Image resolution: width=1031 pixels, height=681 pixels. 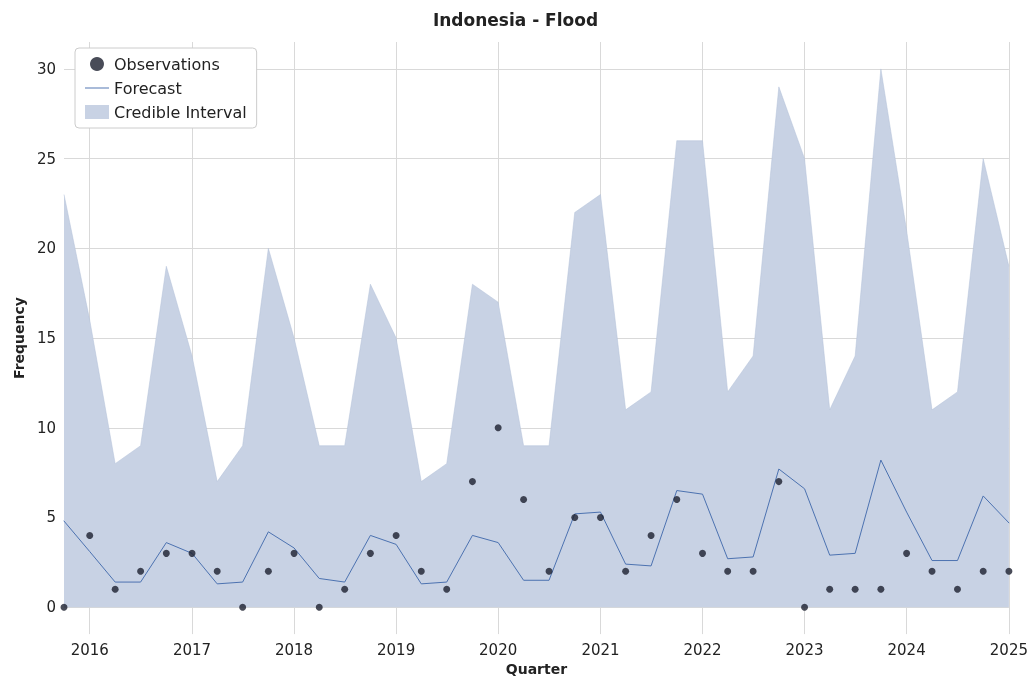 What do you see at coordinates (167, 64) in the screenshot?
I see `legend-label: Observations` at bounding box center [167, 64].